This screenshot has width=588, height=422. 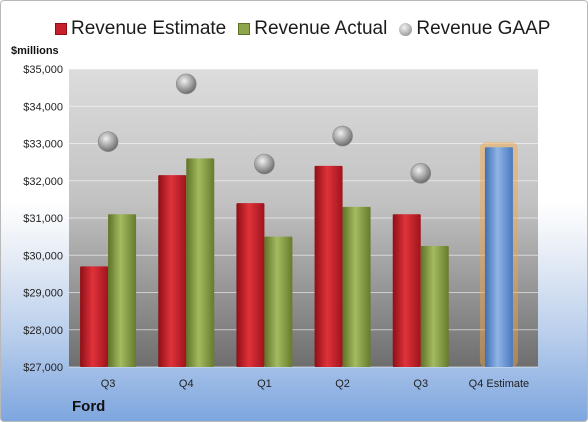 I want to click on y-tick-label: $31,000, so click(x=43, y=219).